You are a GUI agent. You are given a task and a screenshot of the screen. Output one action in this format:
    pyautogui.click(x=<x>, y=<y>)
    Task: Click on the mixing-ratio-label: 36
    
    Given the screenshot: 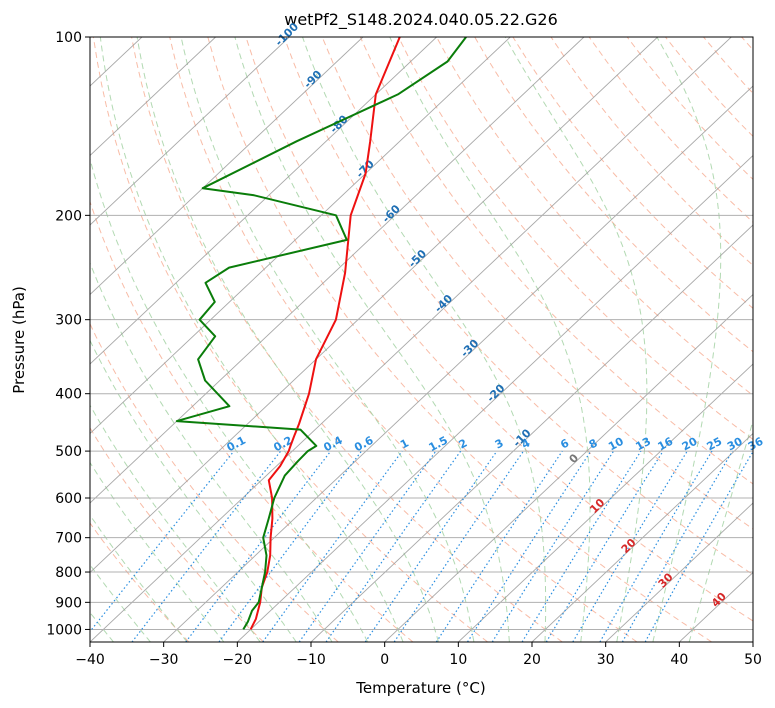 What is the action you would take?
    pyautogui.click(x=756, y=444)
    